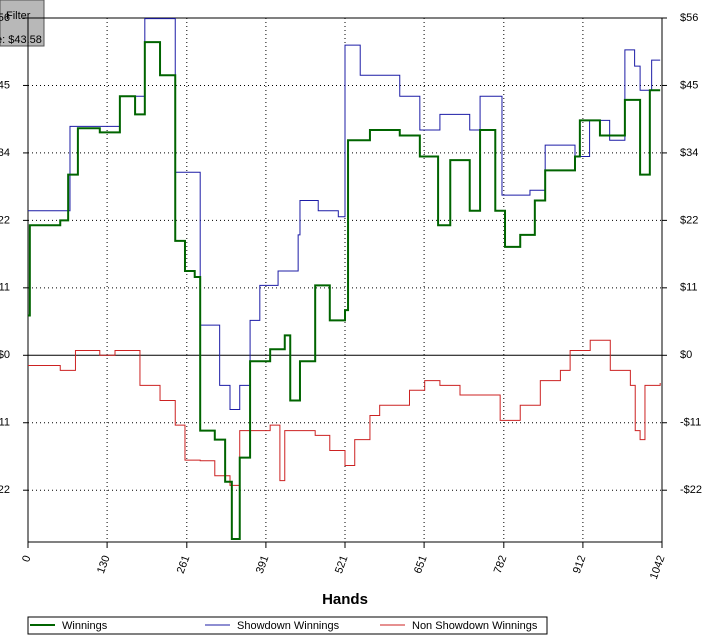 This screenshot has height=639, width=706. What do you see at coordinates (342, 564) in the screenshot?
I see `x-tick-label: 521` at bounding box center [342, 564].